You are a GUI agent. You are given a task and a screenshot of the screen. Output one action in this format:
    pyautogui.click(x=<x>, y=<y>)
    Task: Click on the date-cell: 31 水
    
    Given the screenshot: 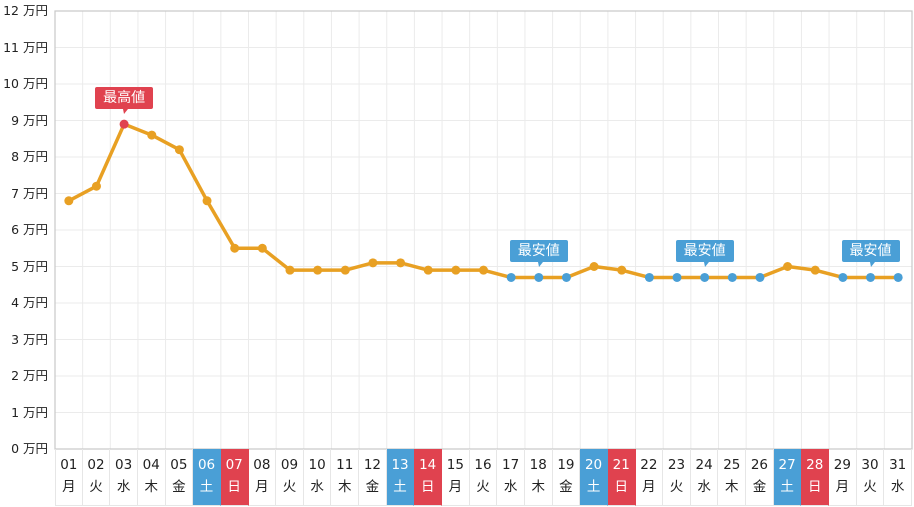 What is the action you would take?
    pyautogui.click(x=898, y=477)
    